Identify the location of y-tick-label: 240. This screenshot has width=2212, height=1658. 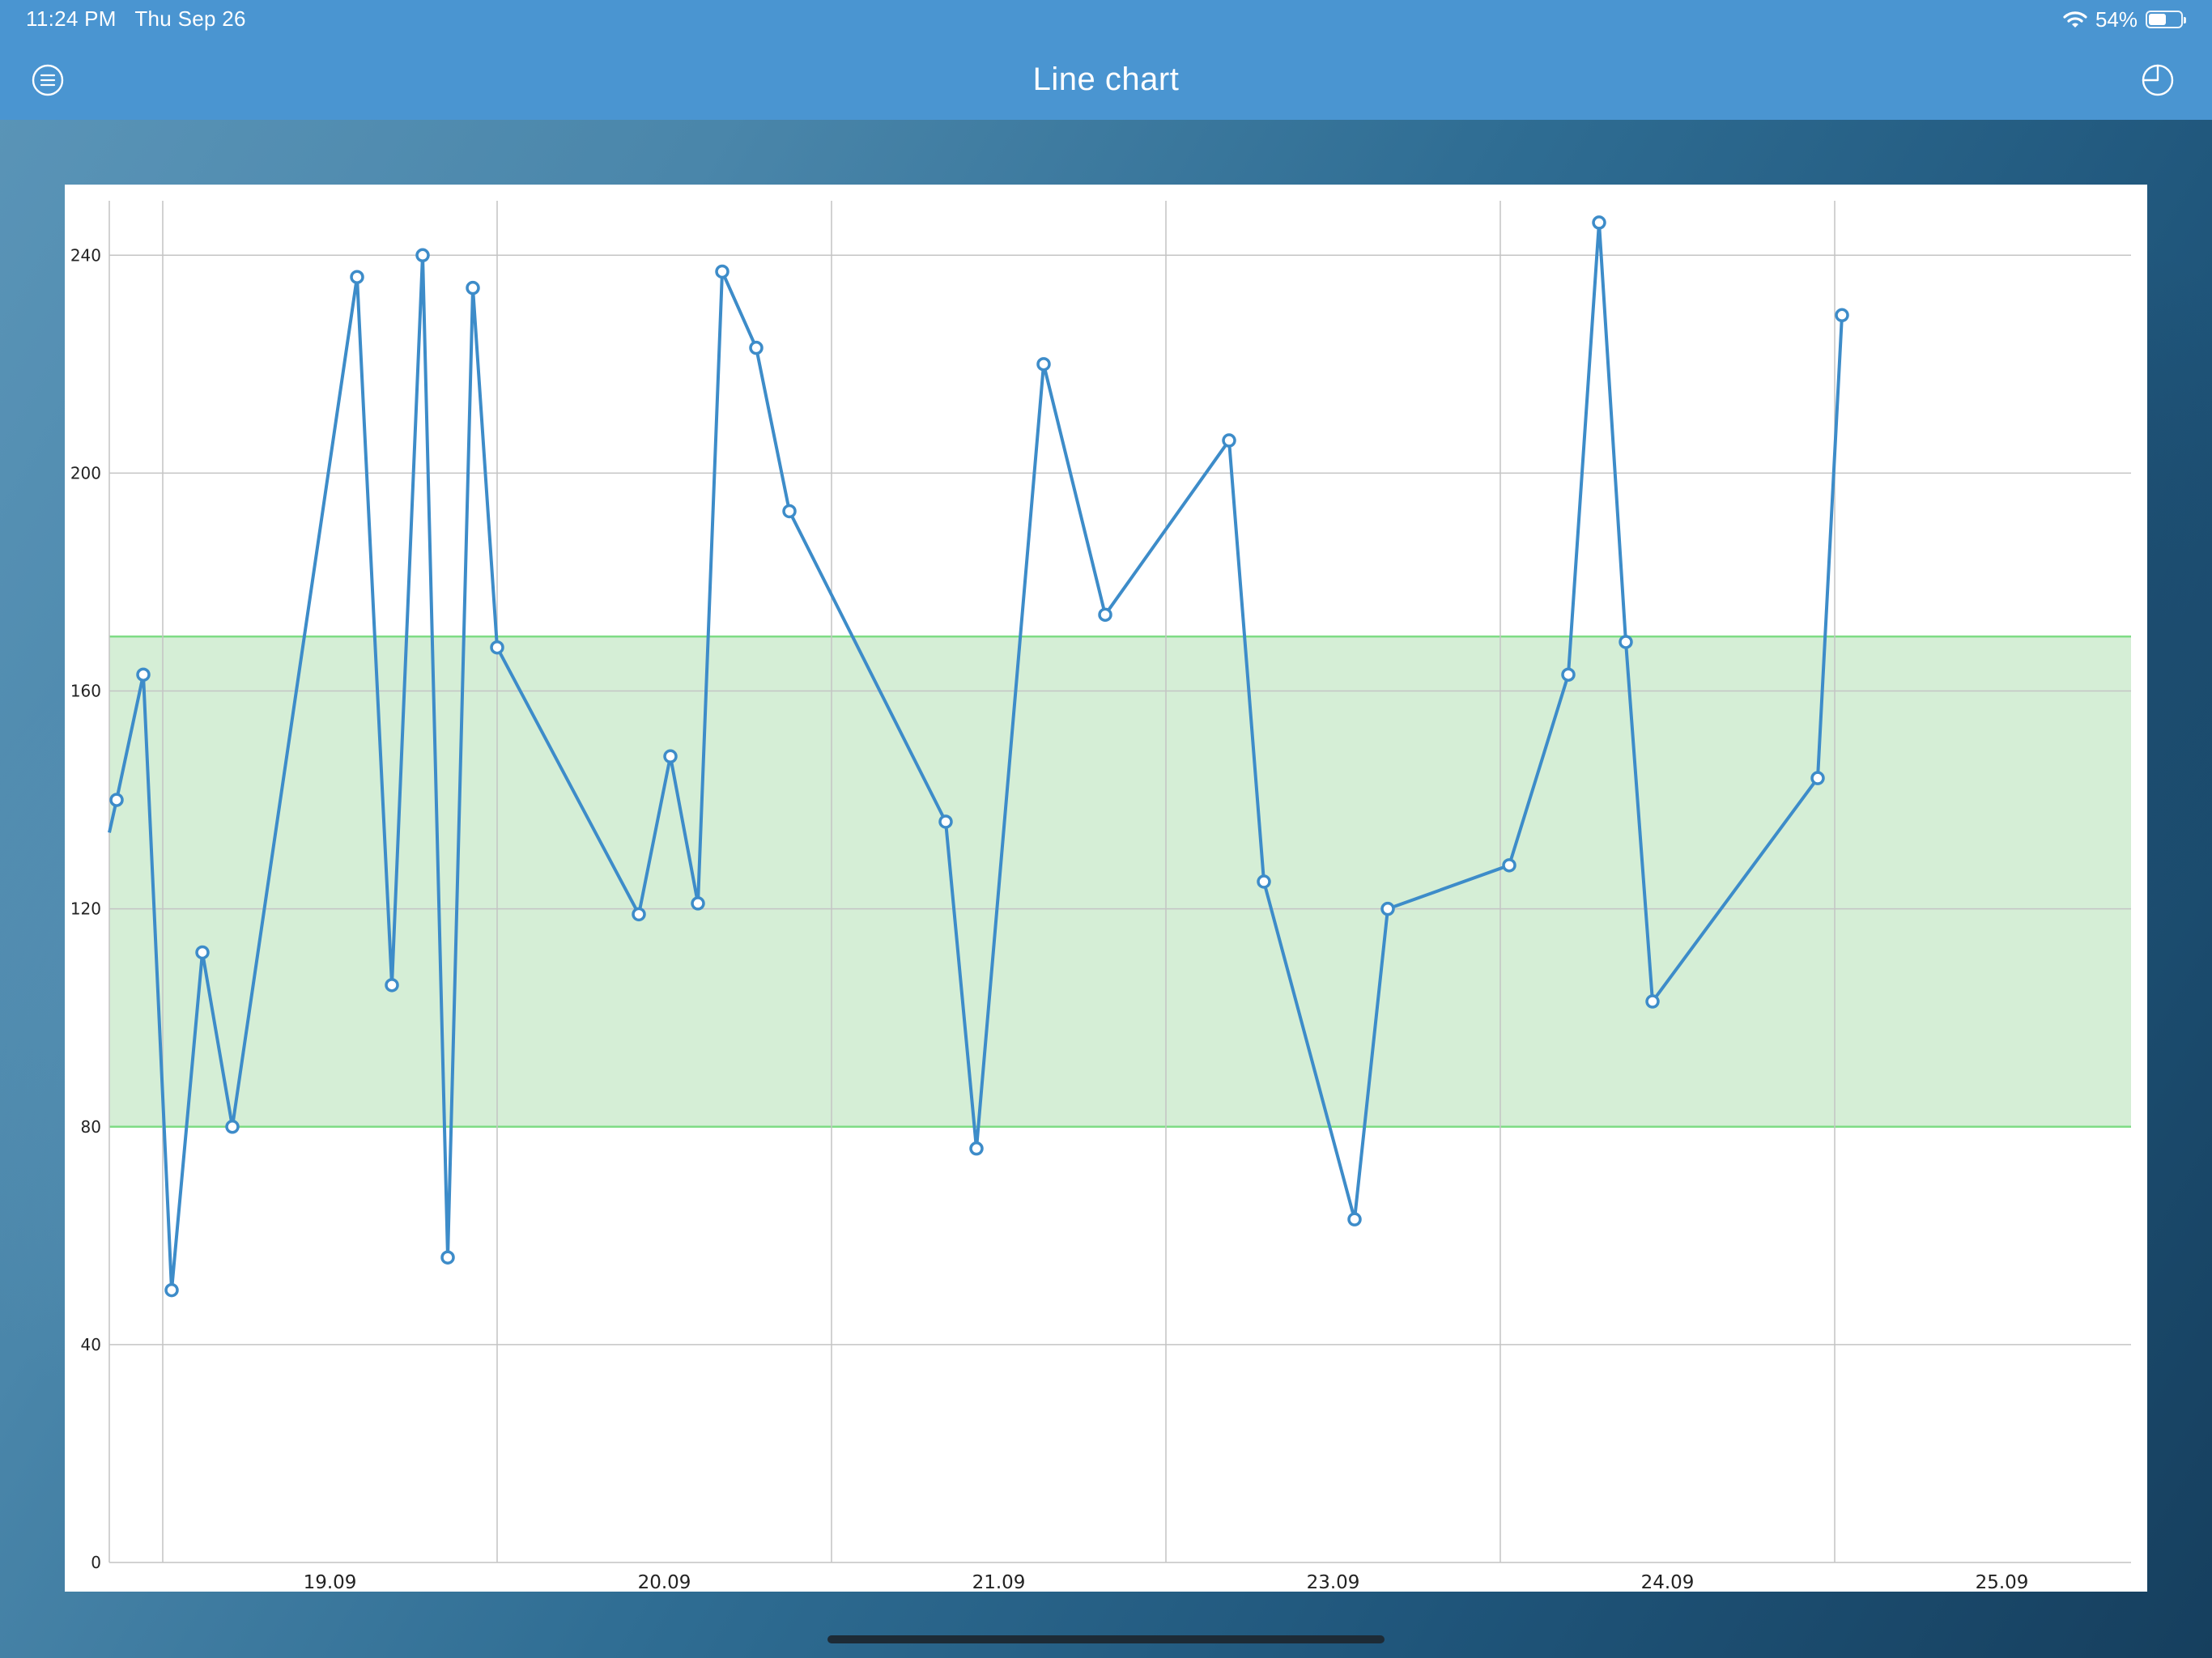
(86, 255).